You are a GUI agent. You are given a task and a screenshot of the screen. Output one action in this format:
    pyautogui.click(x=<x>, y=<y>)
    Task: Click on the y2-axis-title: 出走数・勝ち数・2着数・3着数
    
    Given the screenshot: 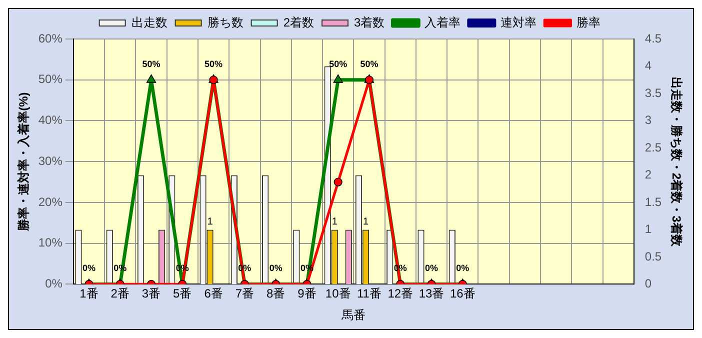 What is the action you would take?
    pyautogui.click(x=676, y=162)
    